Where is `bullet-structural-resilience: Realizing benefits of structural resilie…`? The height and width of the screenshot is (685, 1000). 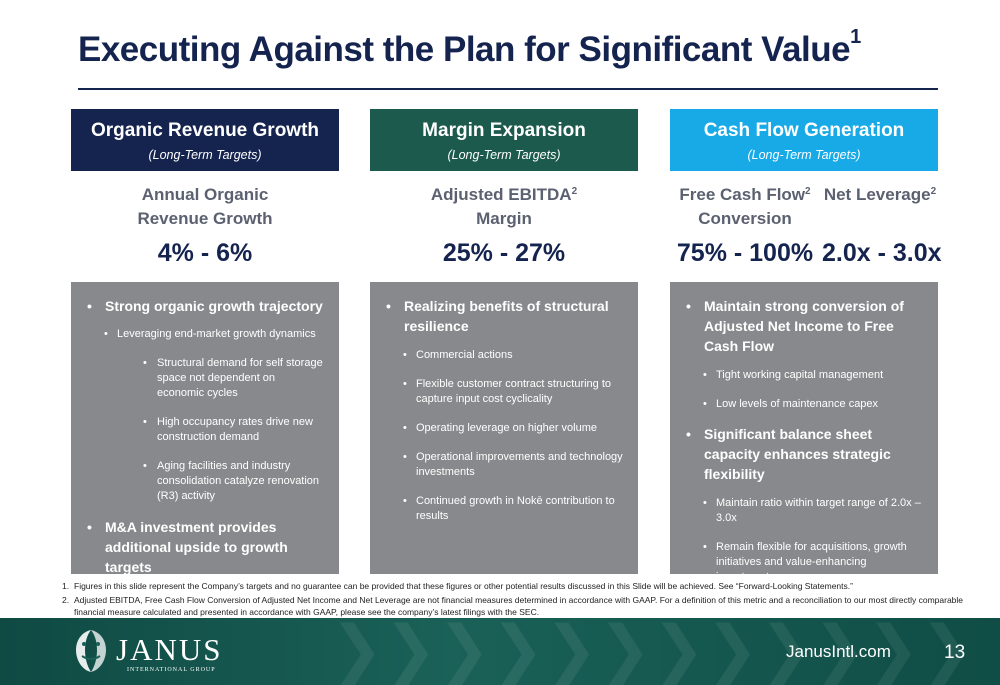 bullet-structural-resilience: Realizing benefits of structural resilie… is located at coordinates (504, 316).